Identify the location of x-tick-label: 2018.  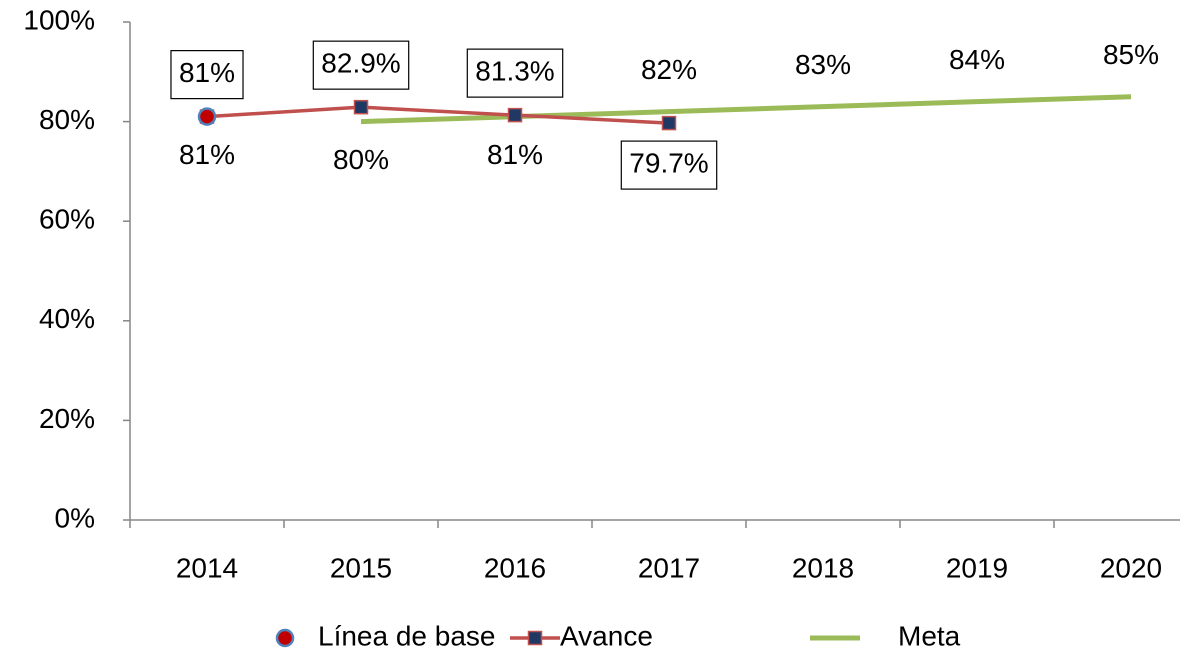
(823, 567).